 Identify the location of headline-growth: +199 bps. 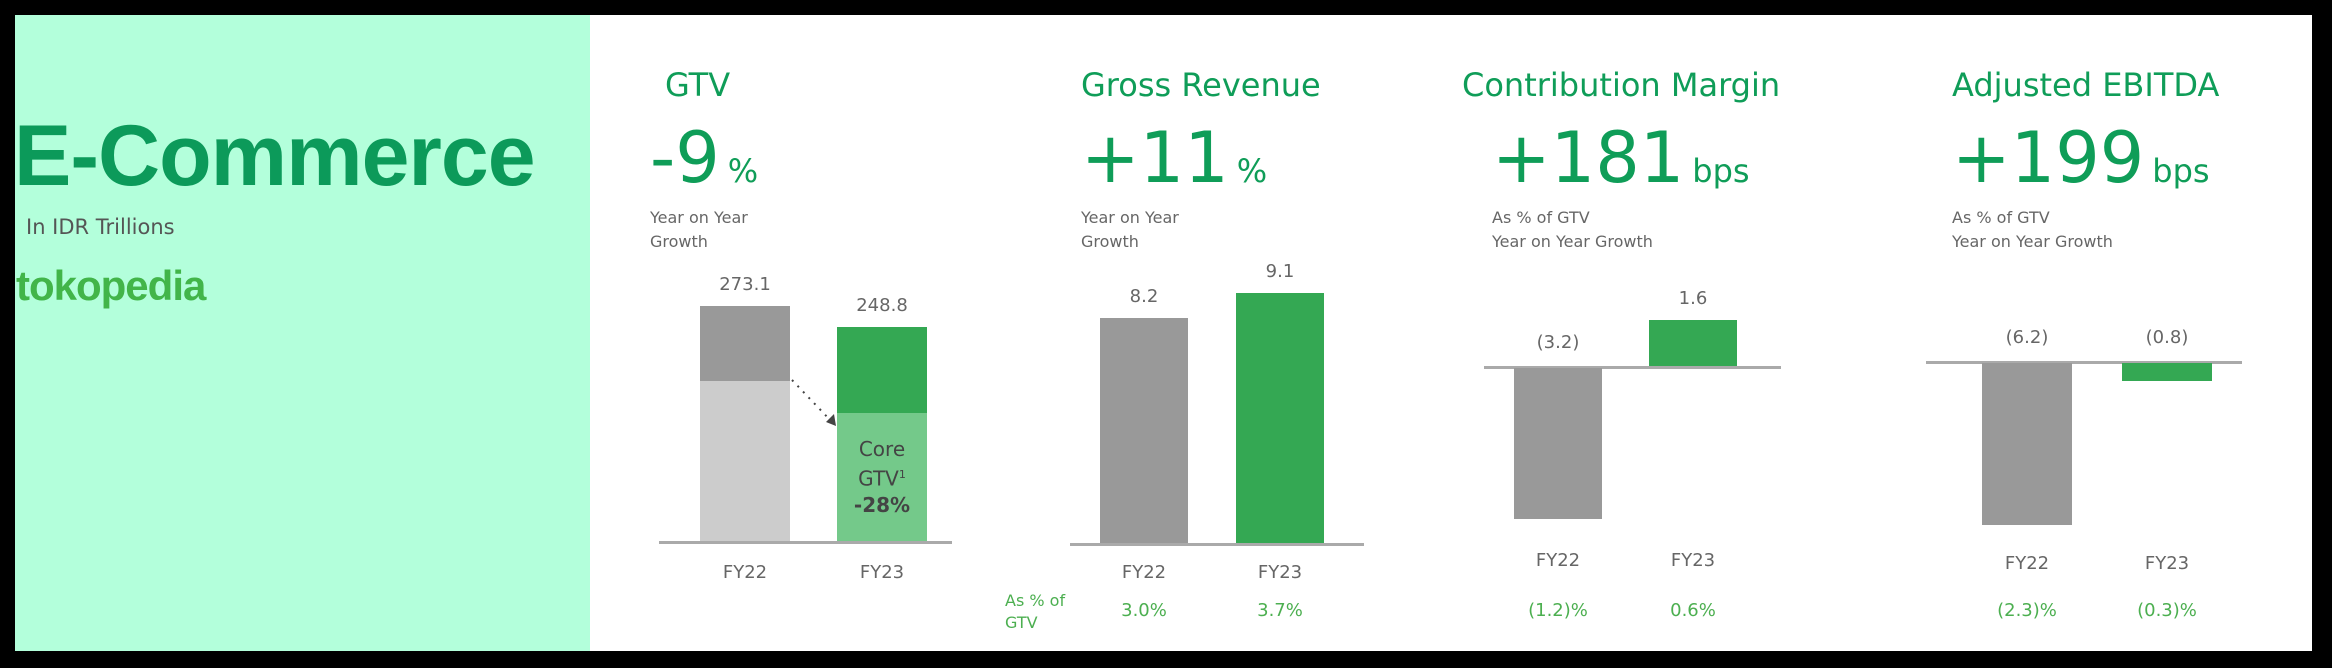
(2081, 158).